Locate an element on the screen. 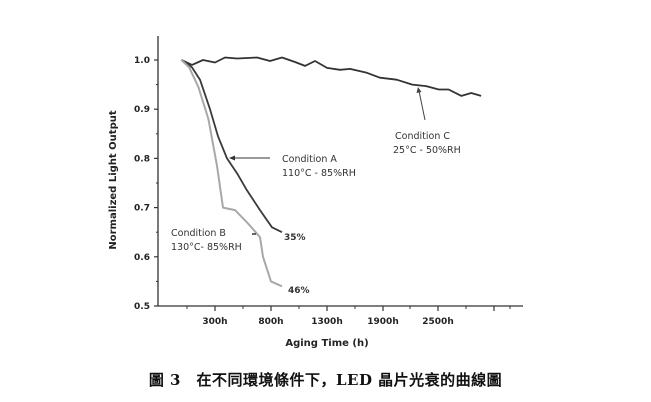 This screenshot has width=651, height=402. x-tick-label: 1900h is located at coordinates (382, 322).